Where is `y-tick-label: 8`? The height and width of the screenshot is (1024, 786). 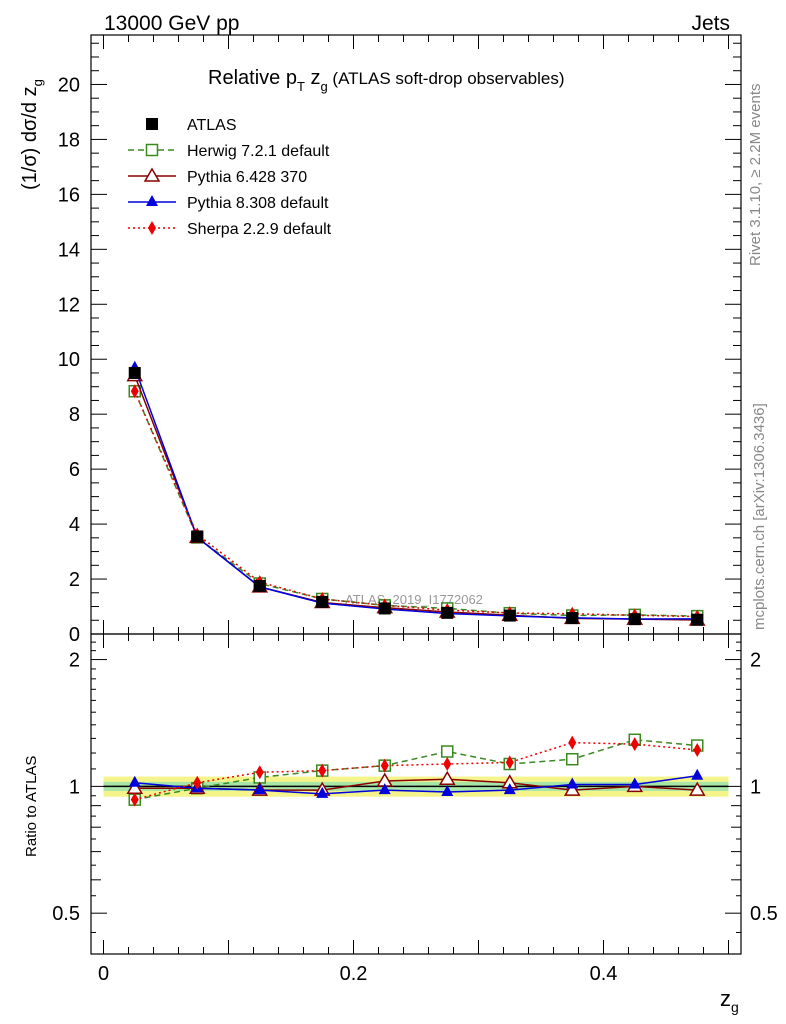 y-tick-label: 8 is located at coordinates (74, 415).